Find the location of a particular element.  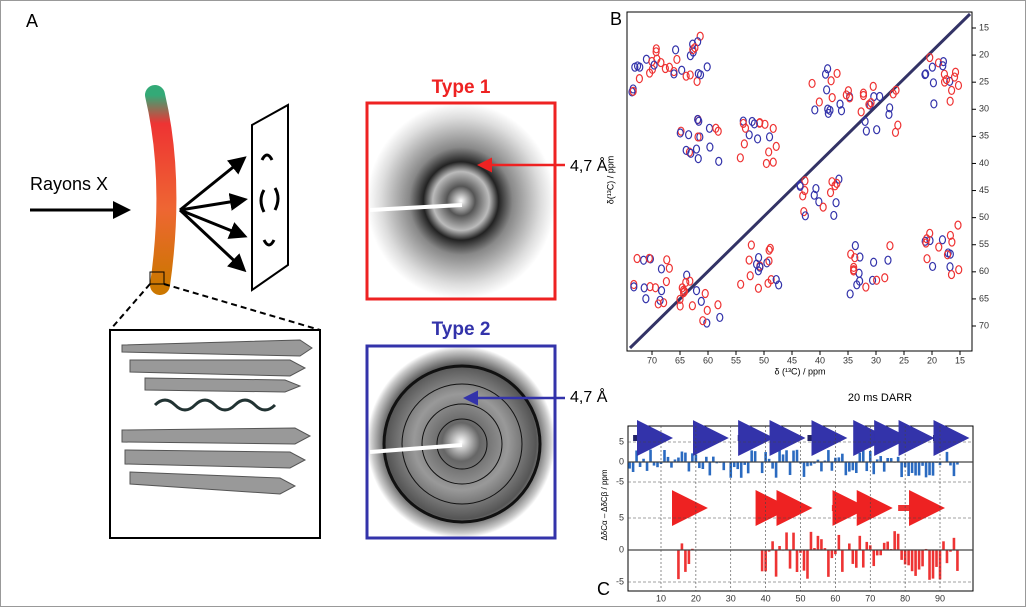

y-tick-label: 5 is located at coordinates (621, 517).